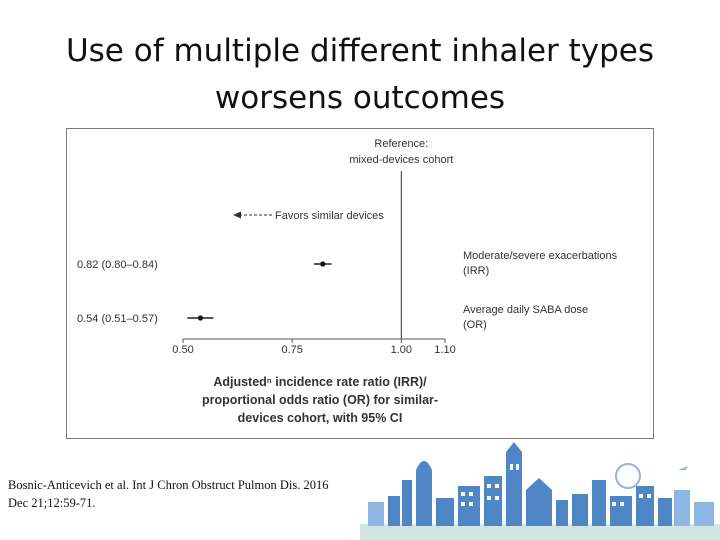 This screenshot has height=540, width=720. What do you see at coordinates (540, 256) in the screenshot?
I see `series-1-name-line-1: Moderate/severe exacerbations` at bounding box center [540, 256].